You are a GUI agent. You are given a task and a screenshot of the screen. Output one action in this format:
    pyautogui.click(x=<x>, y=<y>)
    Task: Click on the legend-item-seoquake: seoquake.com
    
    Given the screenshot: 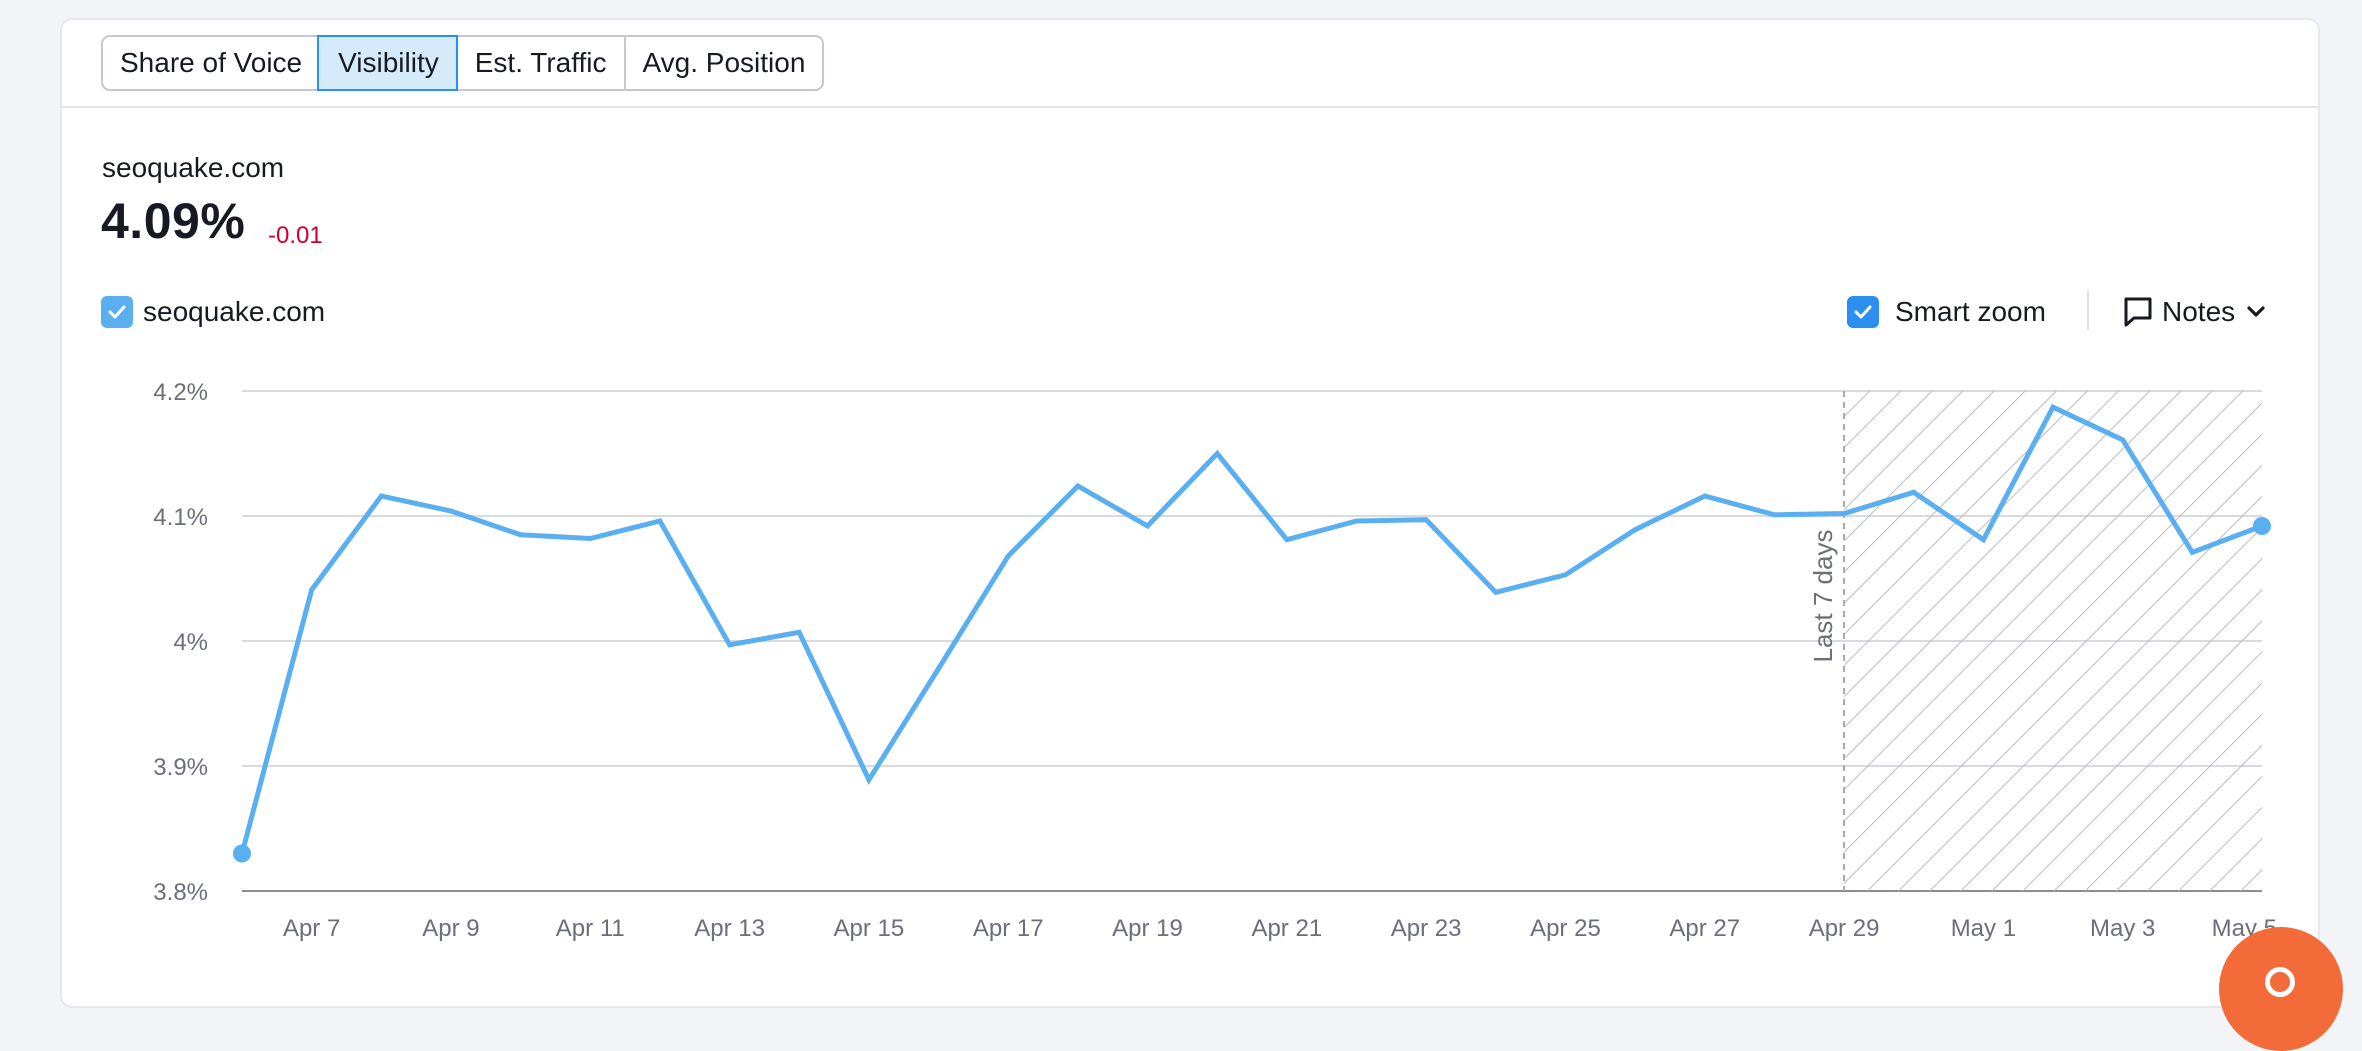 What is the action you would take?
    pyautogui.click(x=213, y=312)
    